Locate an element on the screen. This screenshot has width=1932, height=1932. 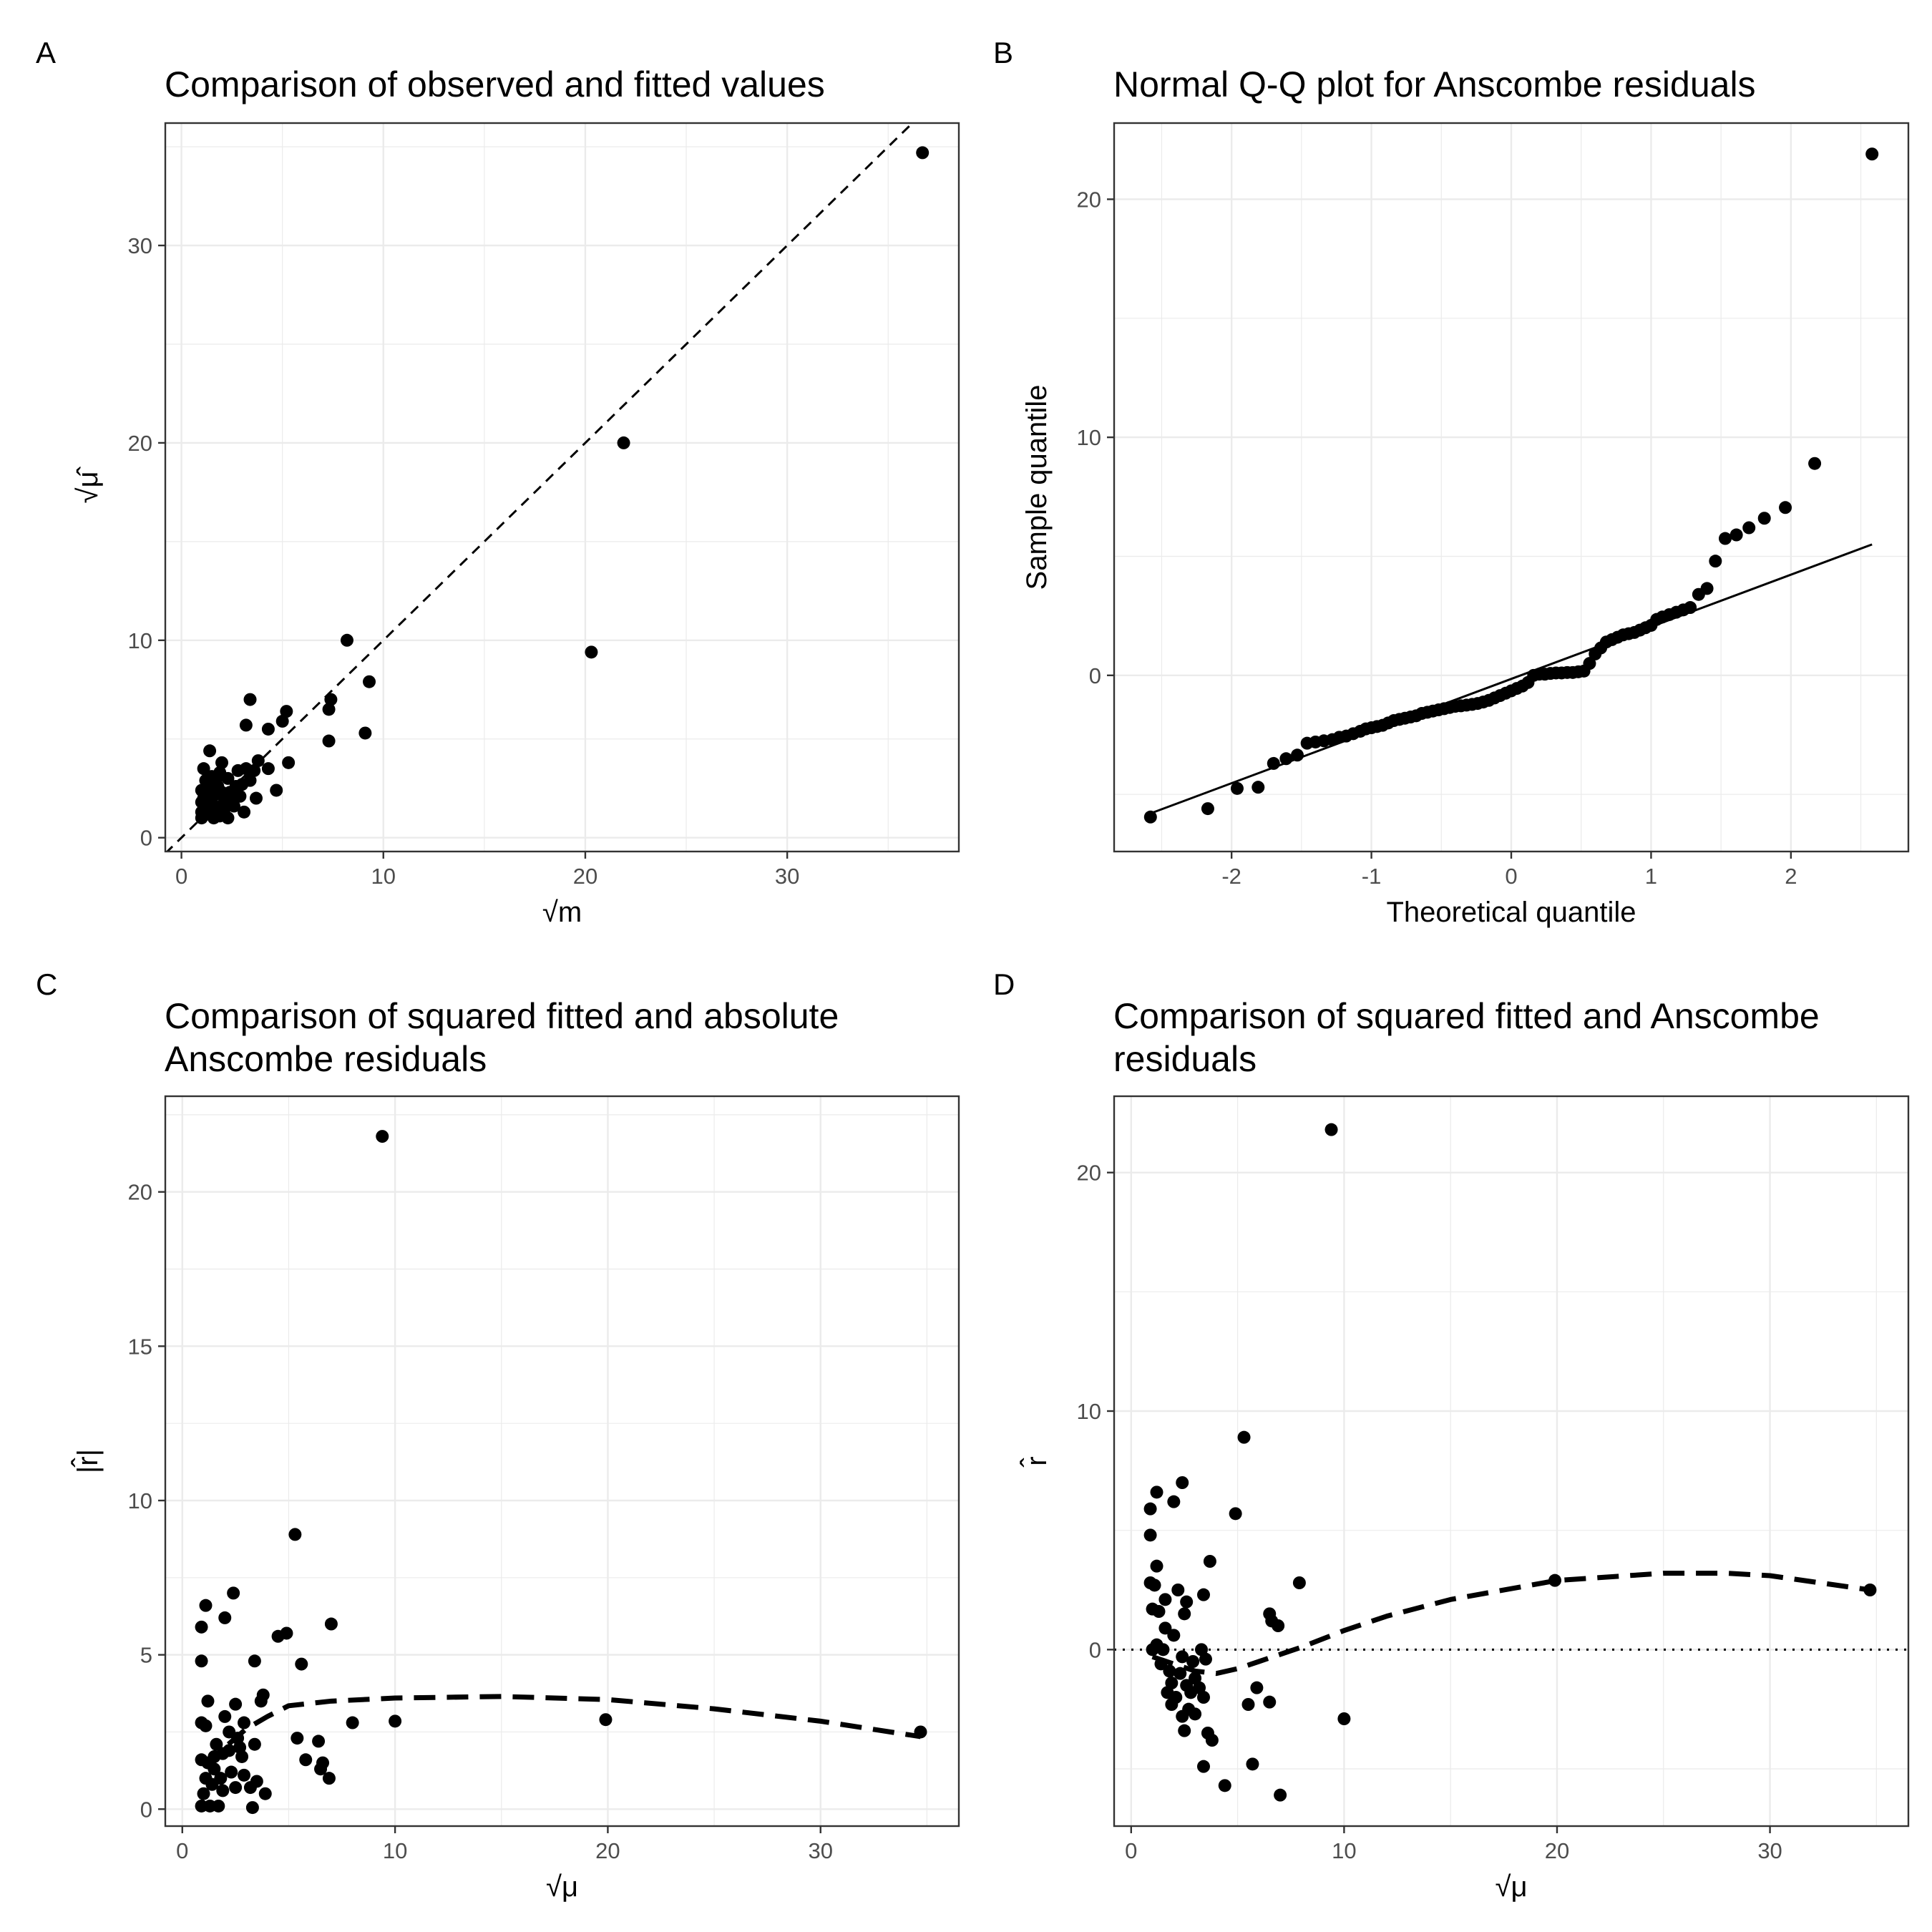
x-tick-label: 30 is located at coordinates (821, 1850).